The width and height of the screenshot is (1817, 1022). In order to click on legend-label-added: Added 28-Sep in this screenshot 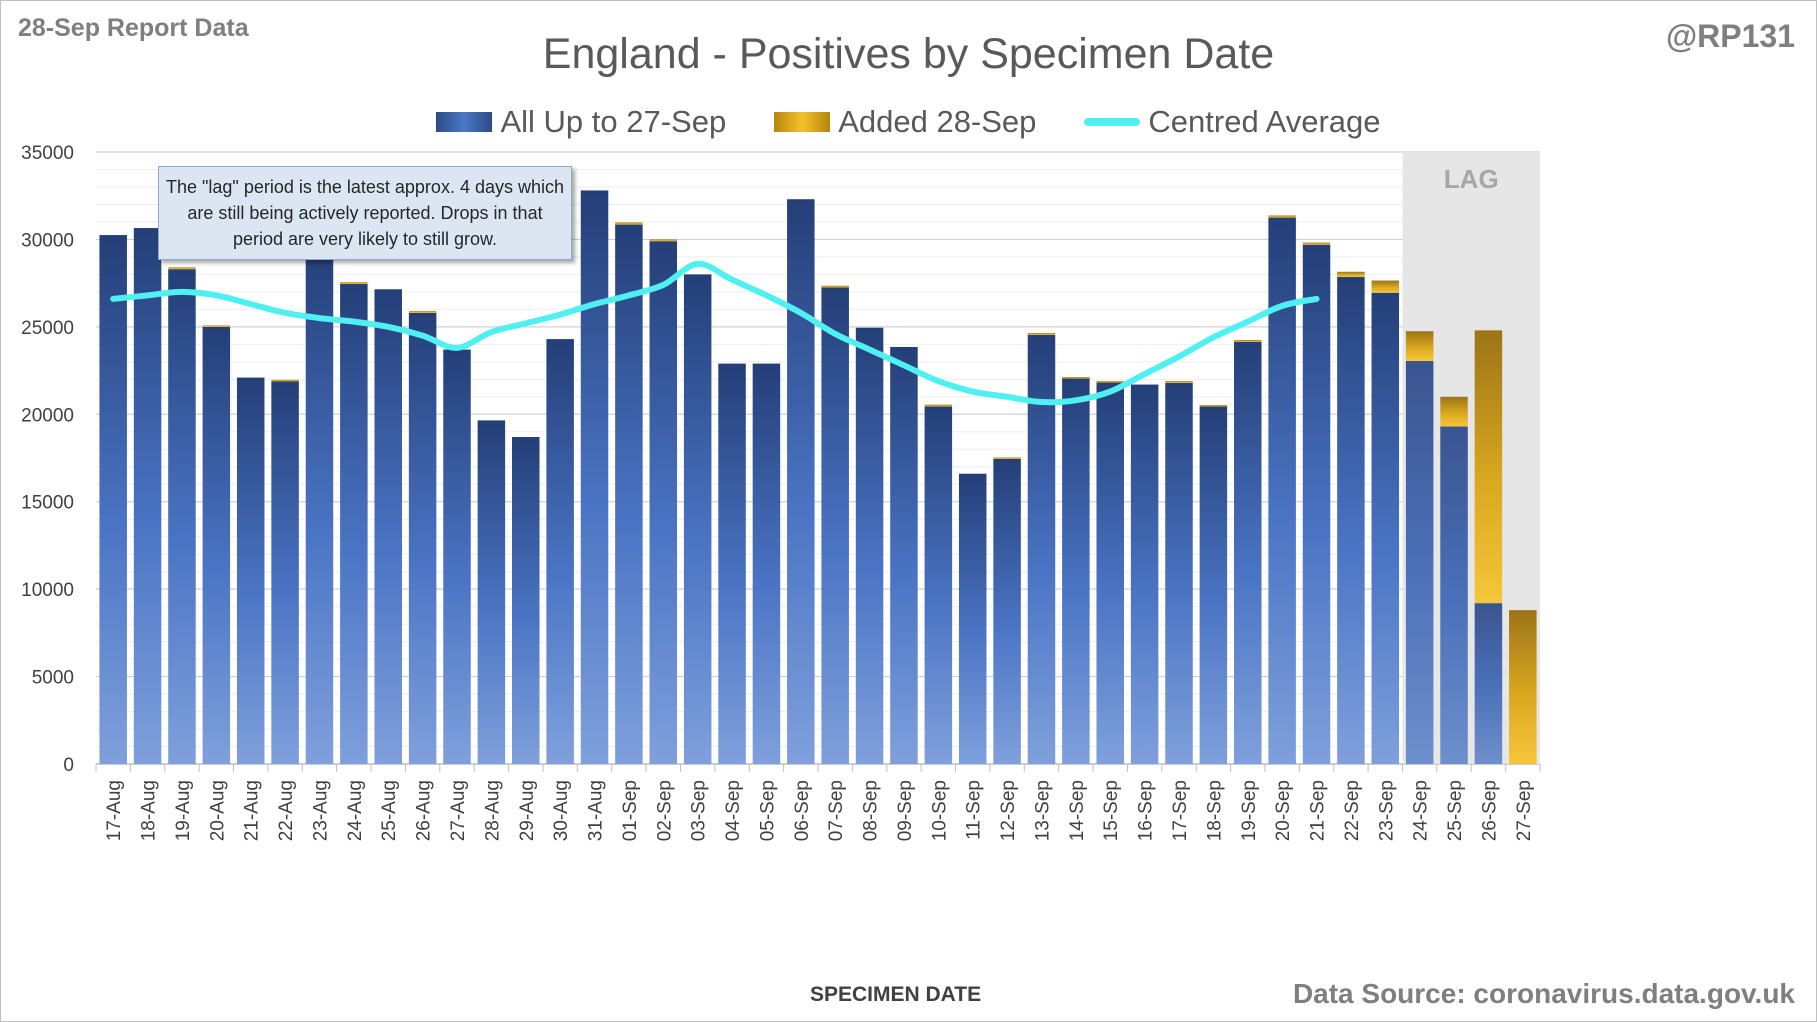, I will do `click(937, 121)`.